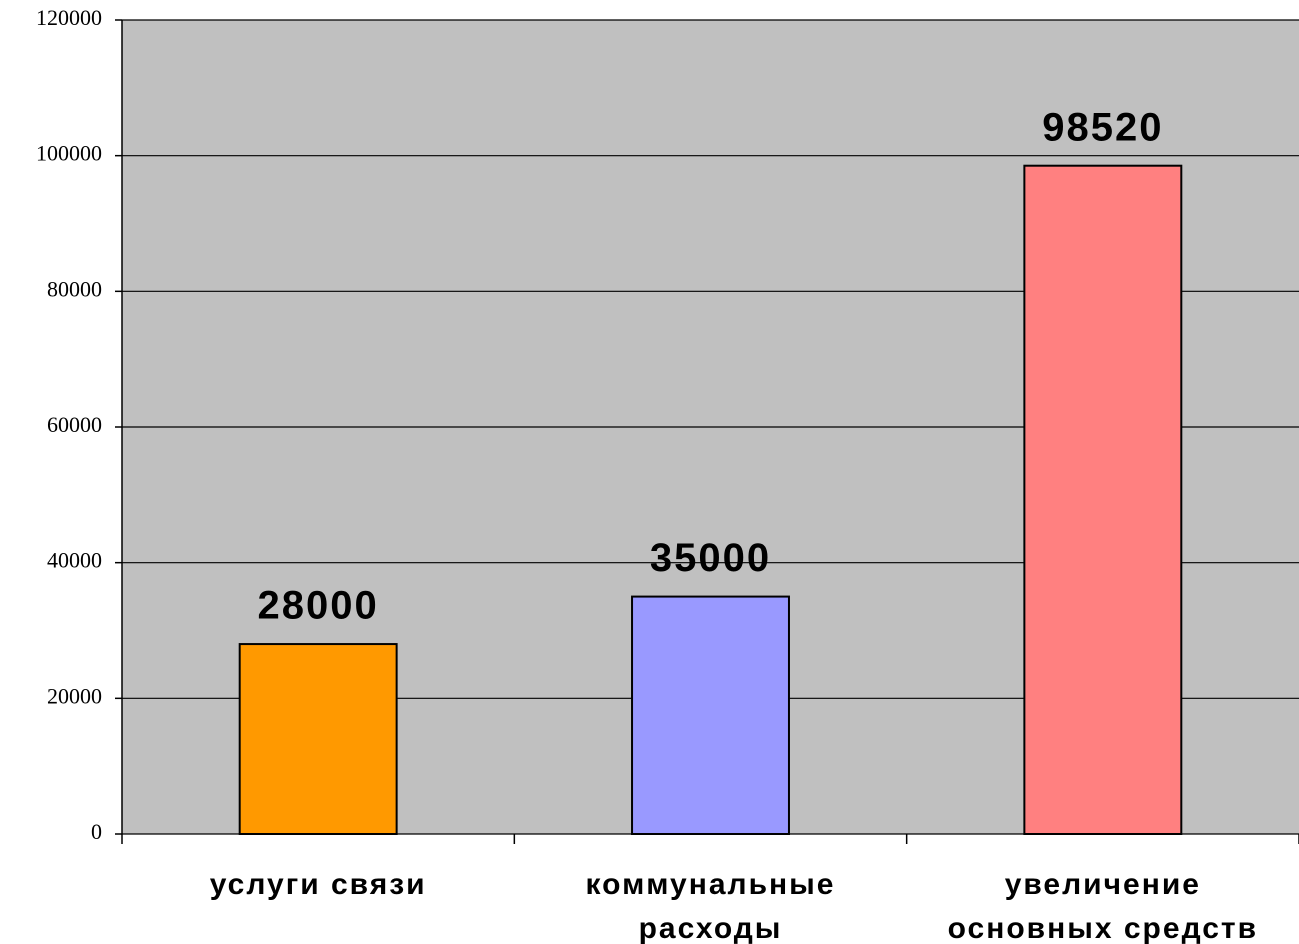 The width and height of the screenshot is (1299, 944). What do you see at coordinates (711, 906) in the screenshot?
I see `x-tick-label: коммунальные расходы` at bounding box center [711, 906].